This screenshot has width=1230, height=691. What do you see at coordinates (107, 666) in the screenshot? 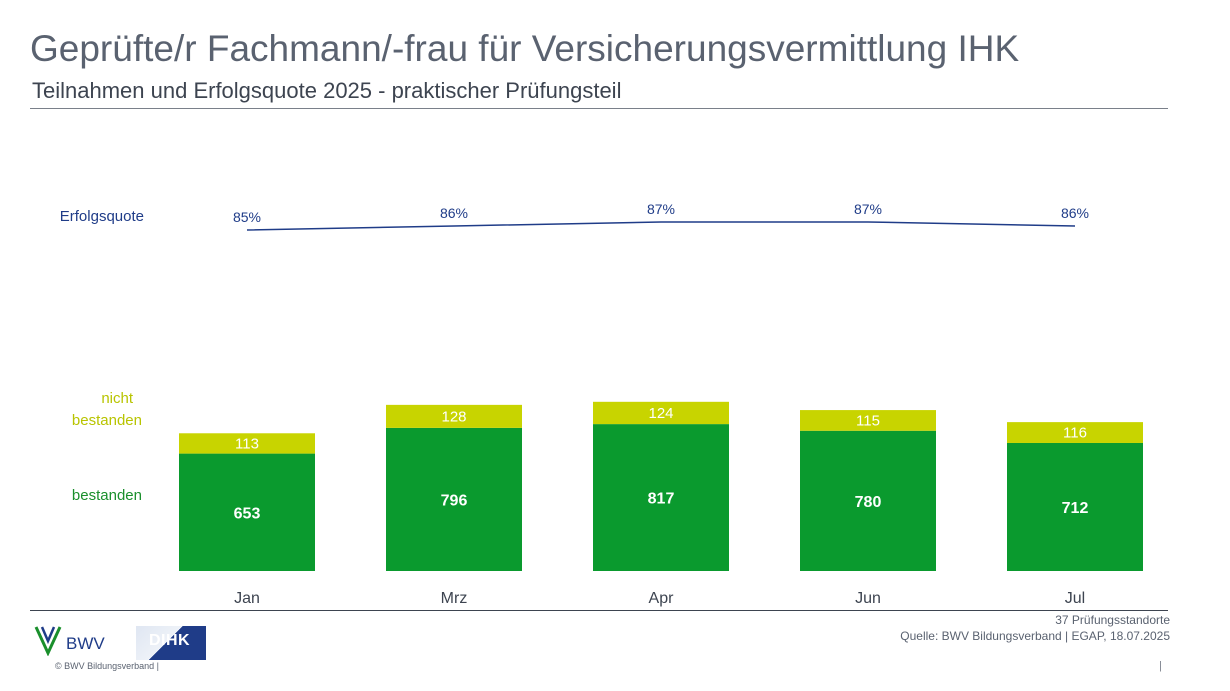
I see `copyright-text: © BWV Bildungsverband |` at bounding box center [107, 666].